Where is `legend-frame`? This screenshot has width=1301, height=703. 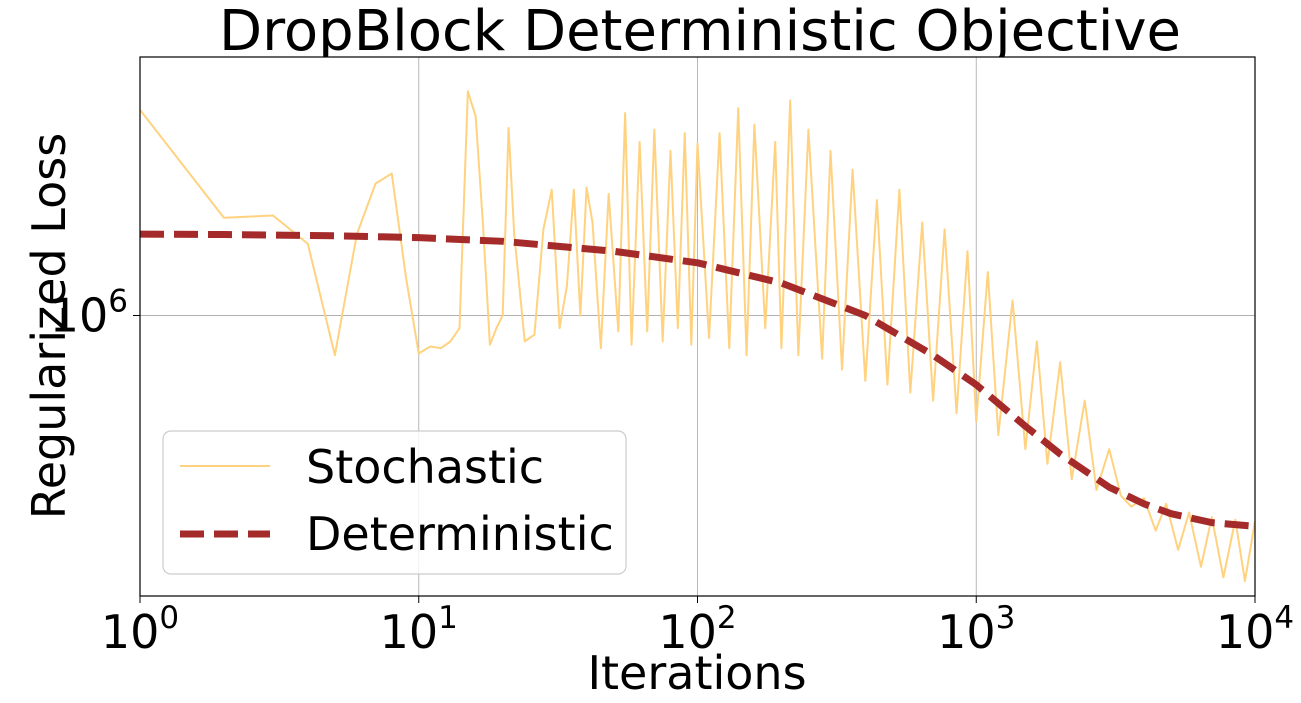 legend-frame is located at coordinates (394, 502).